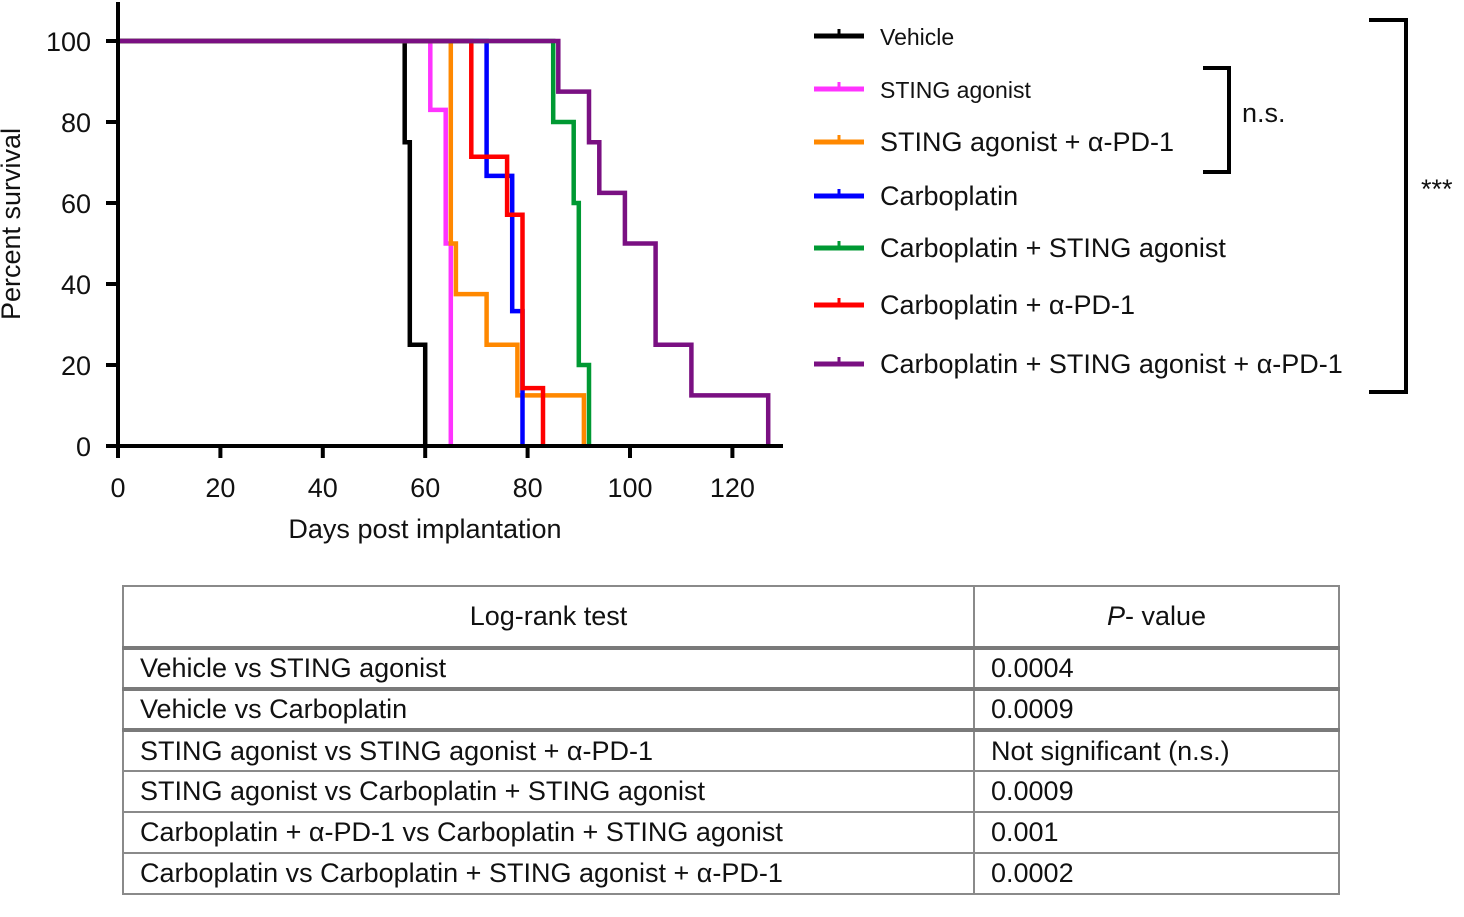 This screenshot has width=1464, height=917. What do you see at coordinates (1053, 248) in the screenshot?
I see `legend-label: Carboplatin + STING agonist` at bounding box center [1053, 248].